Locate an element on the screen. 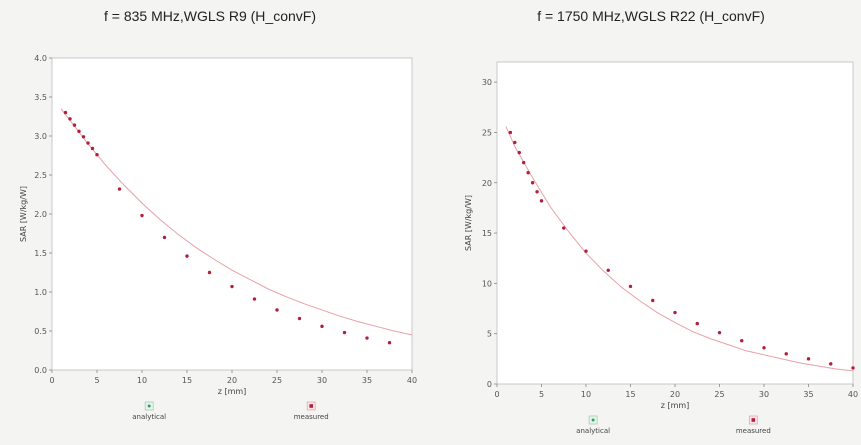  y-tick-label: 2.5 is located at coordinates (40, 175).